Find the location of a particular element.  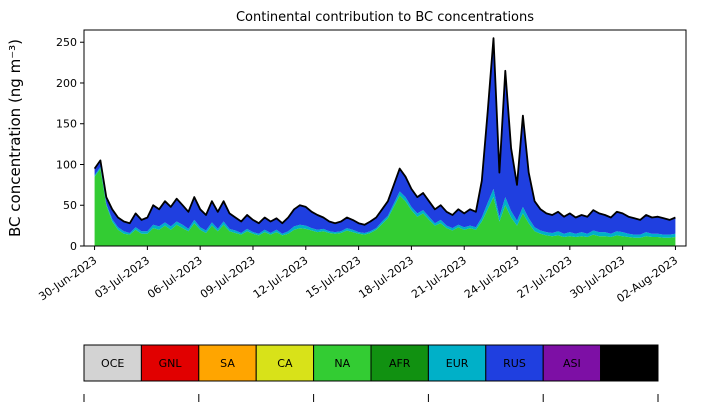

x-tick-label: 21-Jul-2023 is located at coordinates (439, 277).